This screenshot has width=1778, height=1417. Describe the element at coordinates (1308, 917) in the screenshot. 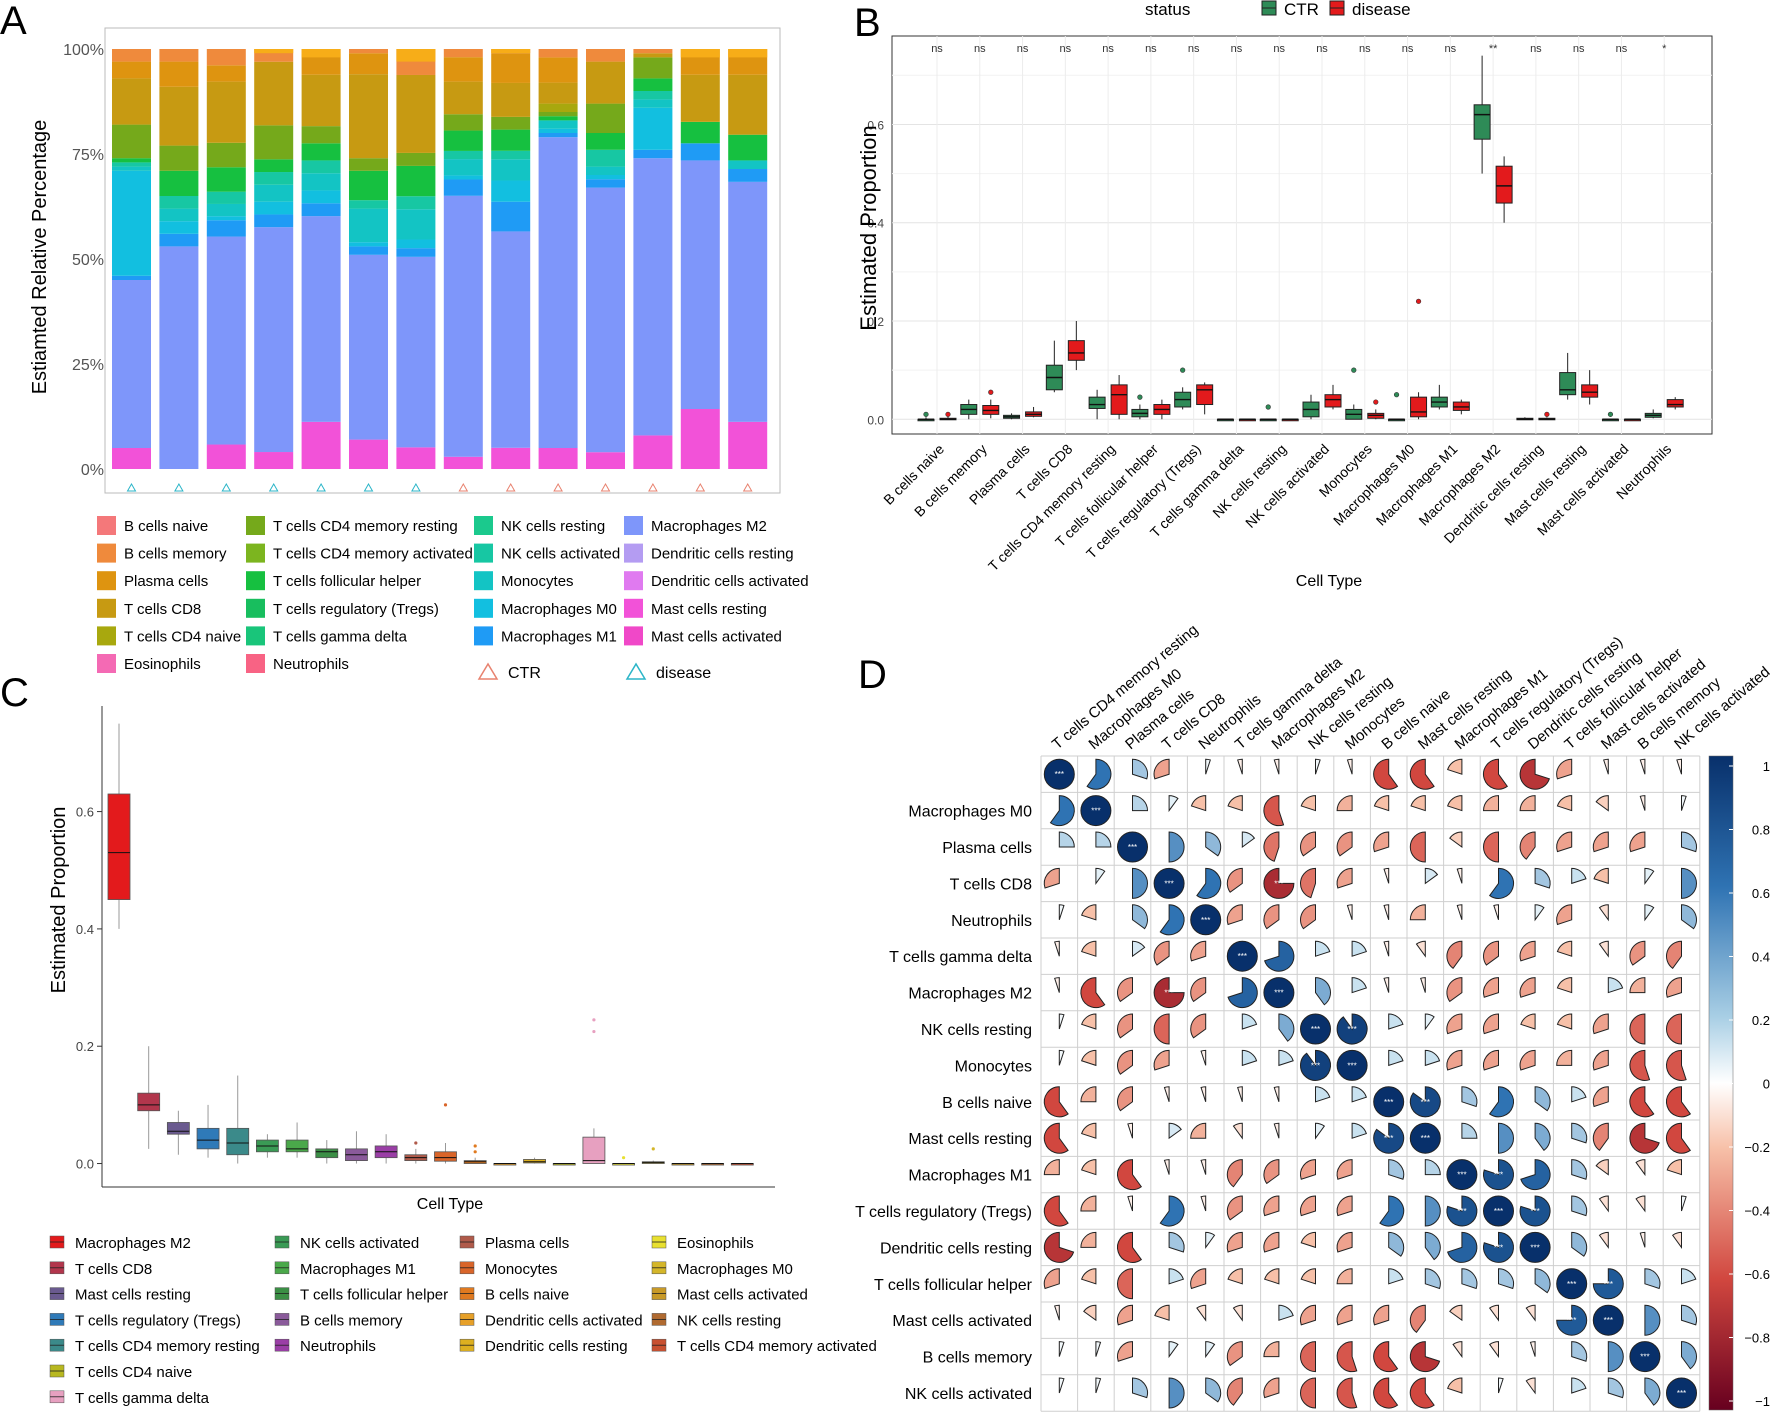

I see `corr-neutrophils-vs-nk-cells-resting` at that location.